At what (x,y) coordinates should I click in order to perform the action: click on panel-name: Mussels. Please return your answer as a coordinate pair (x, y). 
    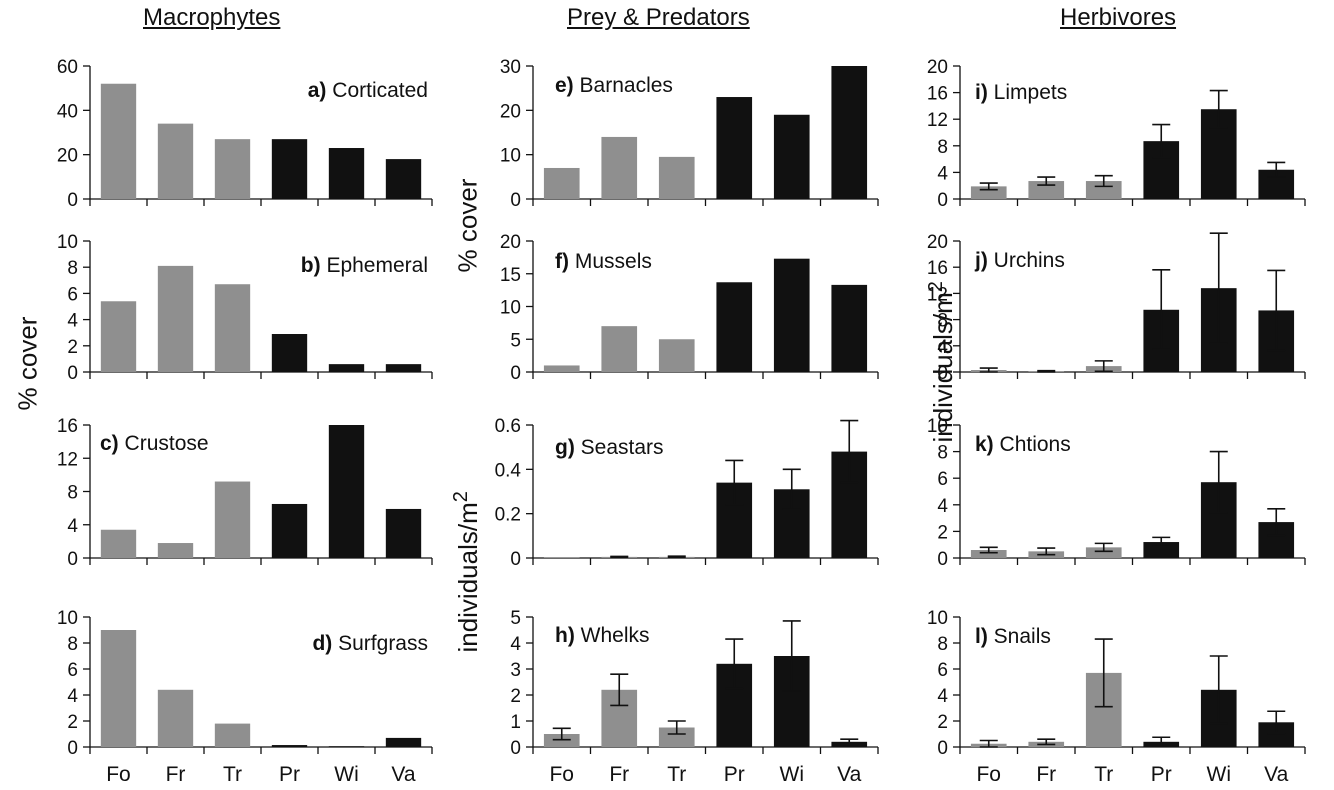
    Looking at the image, I should click on (613, 261).